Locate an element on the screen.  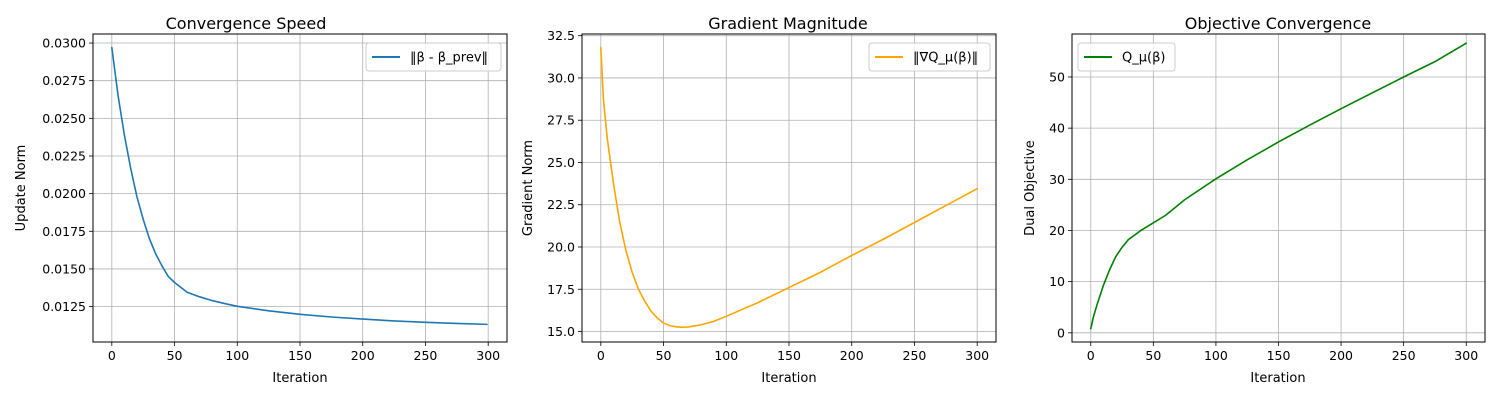
panel-1-legend-box is located at coordinates (433, 57).